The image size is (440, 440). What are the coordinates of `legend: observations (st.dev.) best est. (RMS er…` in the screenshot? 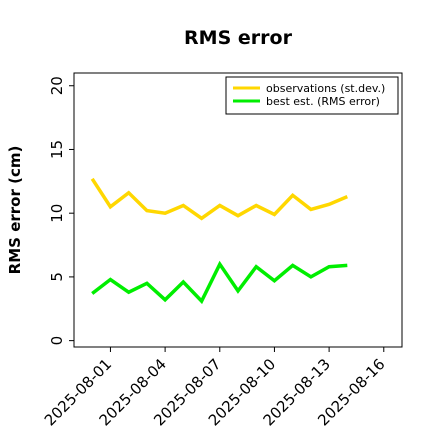 It's located at (312, 95).